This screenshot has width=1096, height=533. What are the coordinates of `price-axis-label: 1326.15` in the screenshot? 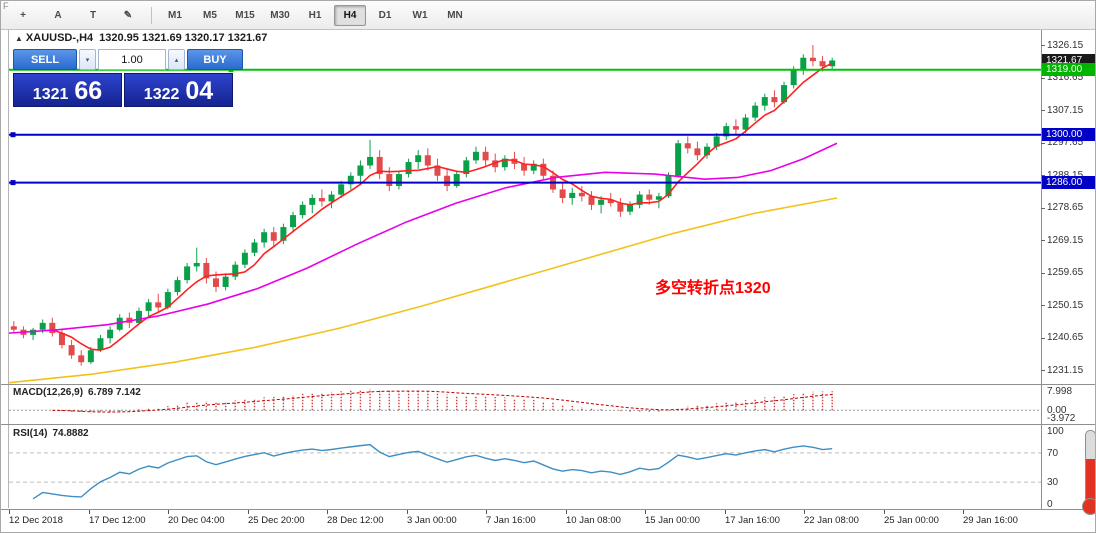 It's located at (1065, 45).